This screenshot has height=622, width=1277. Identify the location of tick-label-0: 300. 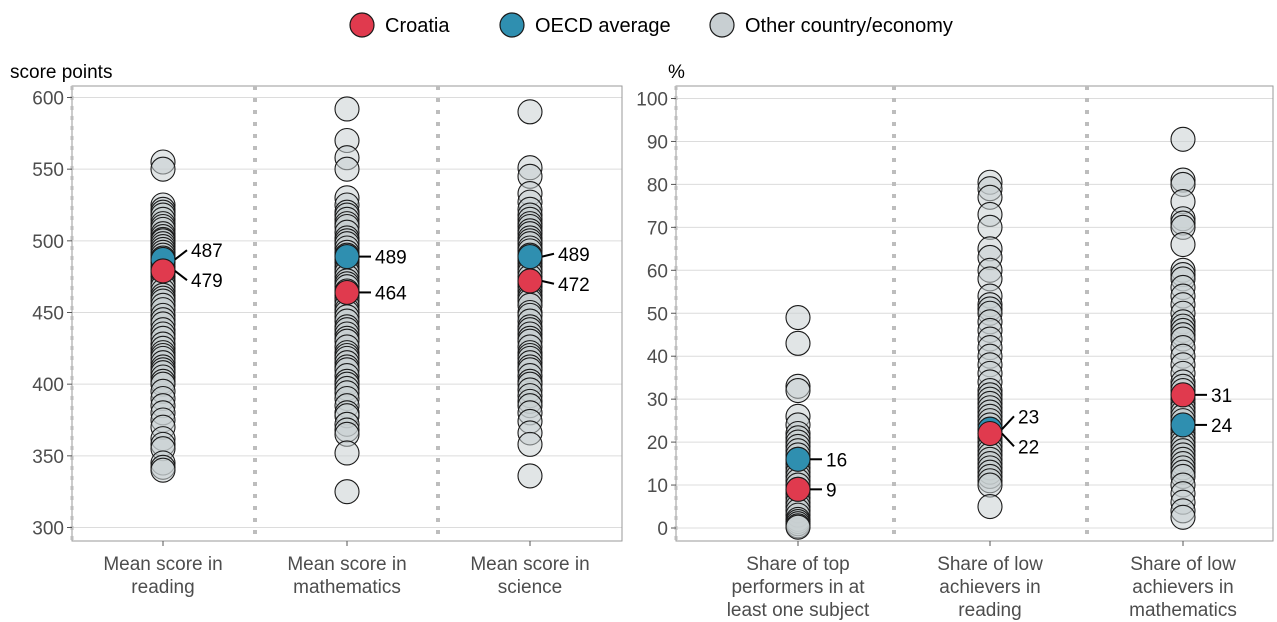
(48, 529).